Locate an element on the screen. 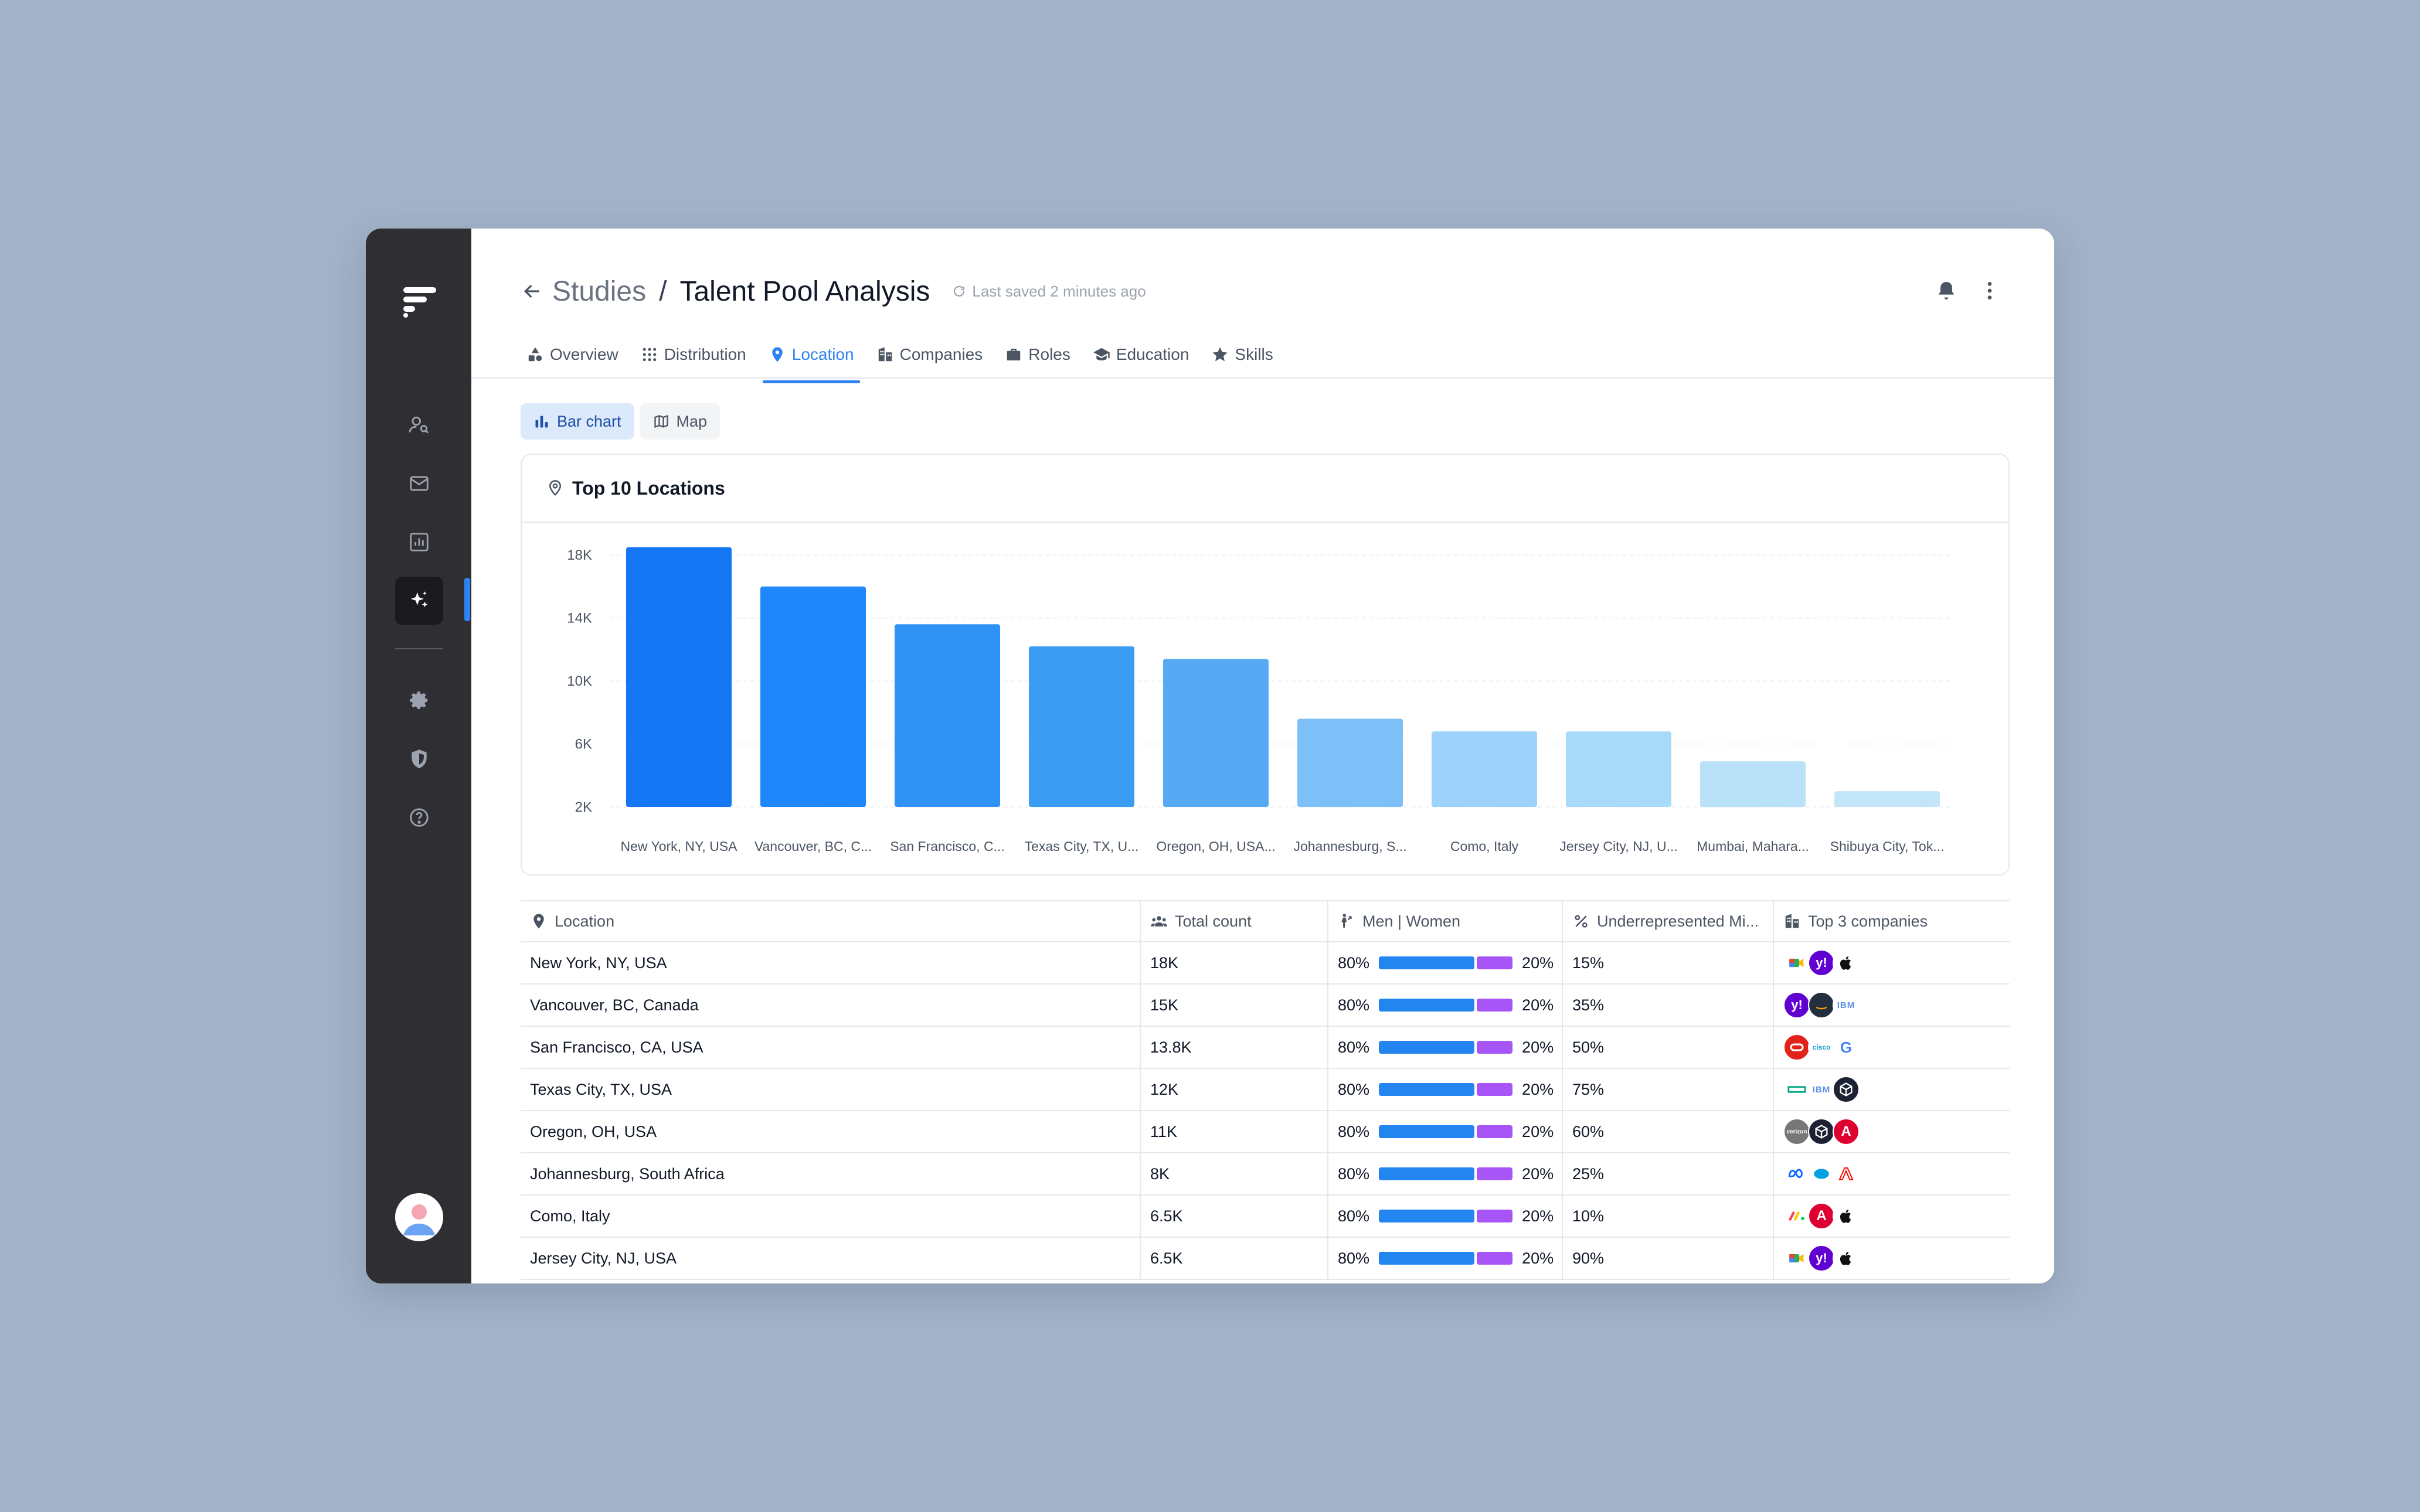  total-count-cell: 11K is located at coordinates (1234, 1131).